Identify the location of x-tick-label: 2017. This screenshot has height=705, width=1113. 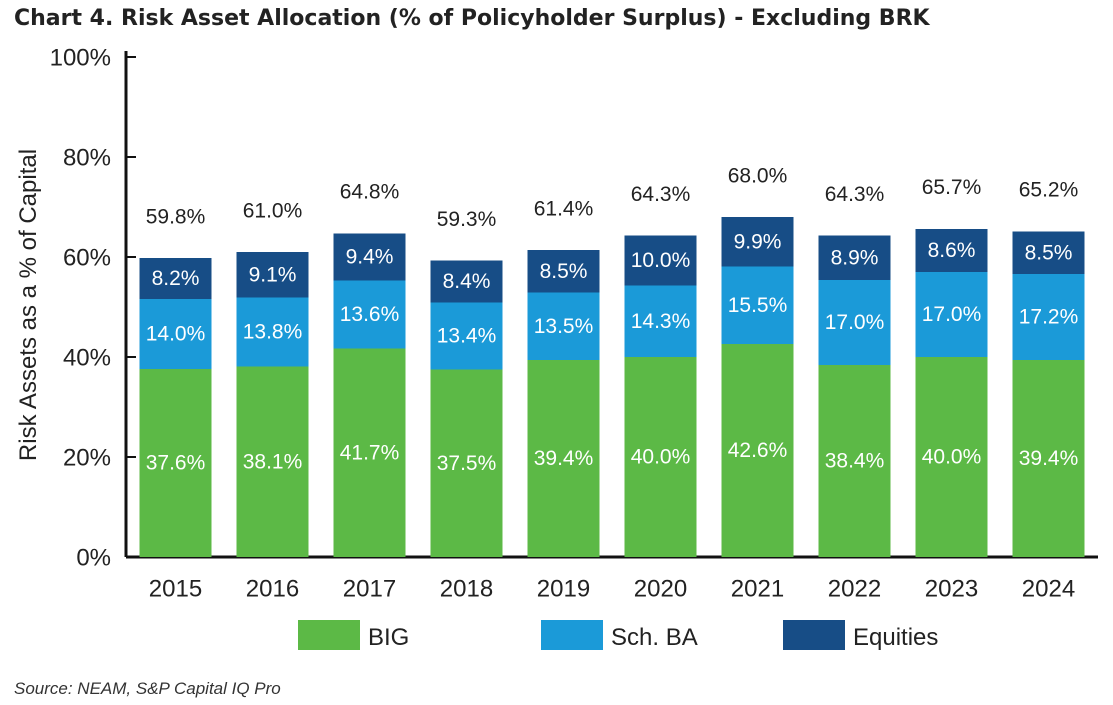
(369, 588).